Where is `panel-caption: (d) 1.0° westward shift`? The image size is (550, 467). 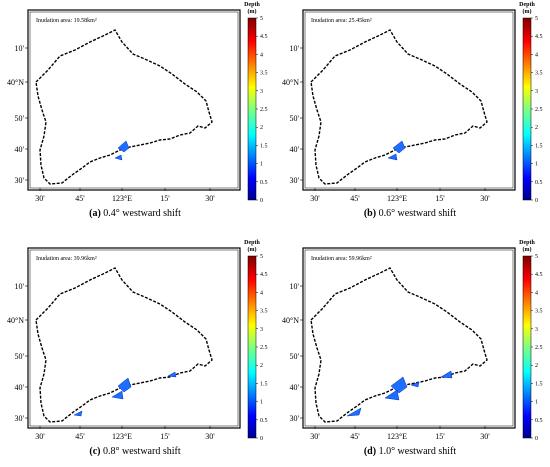 panel-caption: (d) 1.0° westward shift is located at coordinates (410, 451).